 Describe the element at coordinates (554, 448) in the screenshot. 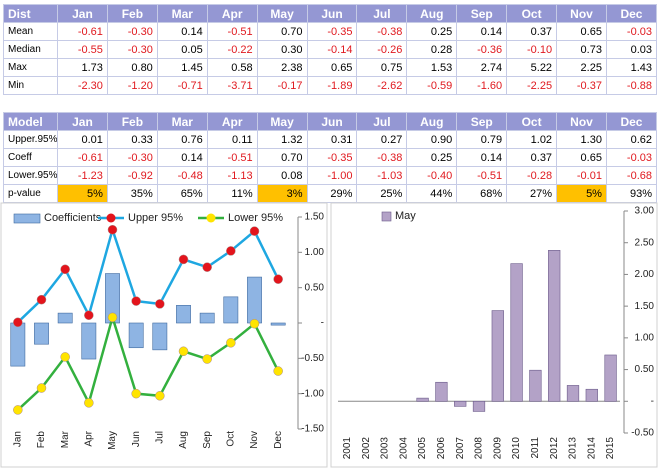

I see `x-tick-label: 2012` at that location.